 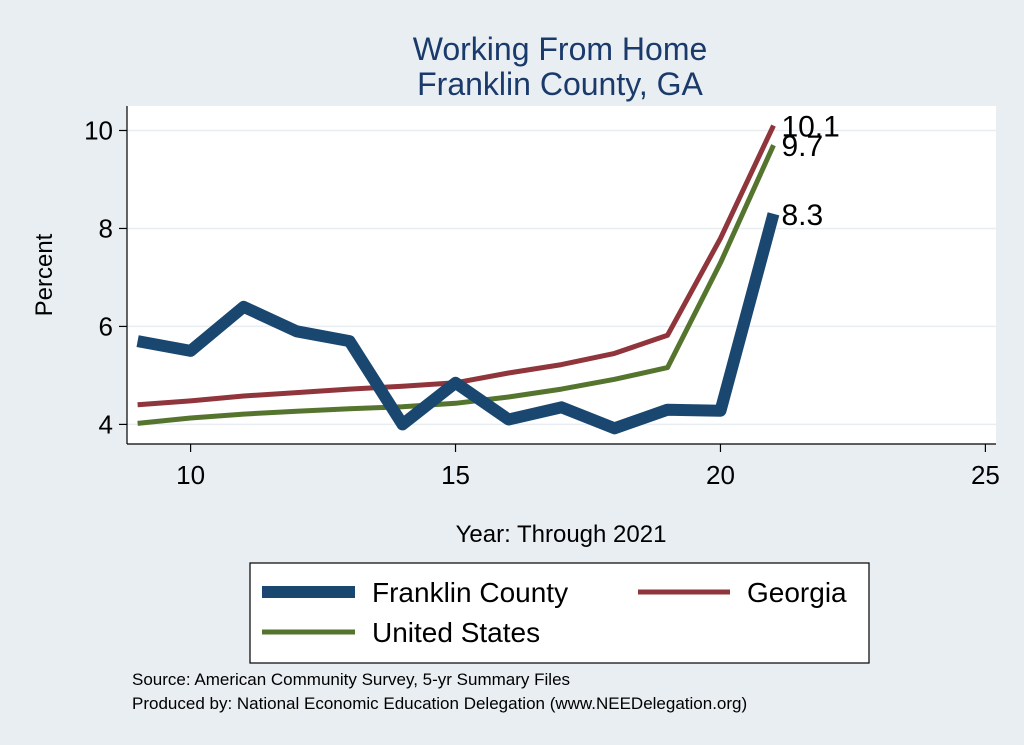 I want to click on legend: Franklin County Georgia United States, so click(x=559, y=613).